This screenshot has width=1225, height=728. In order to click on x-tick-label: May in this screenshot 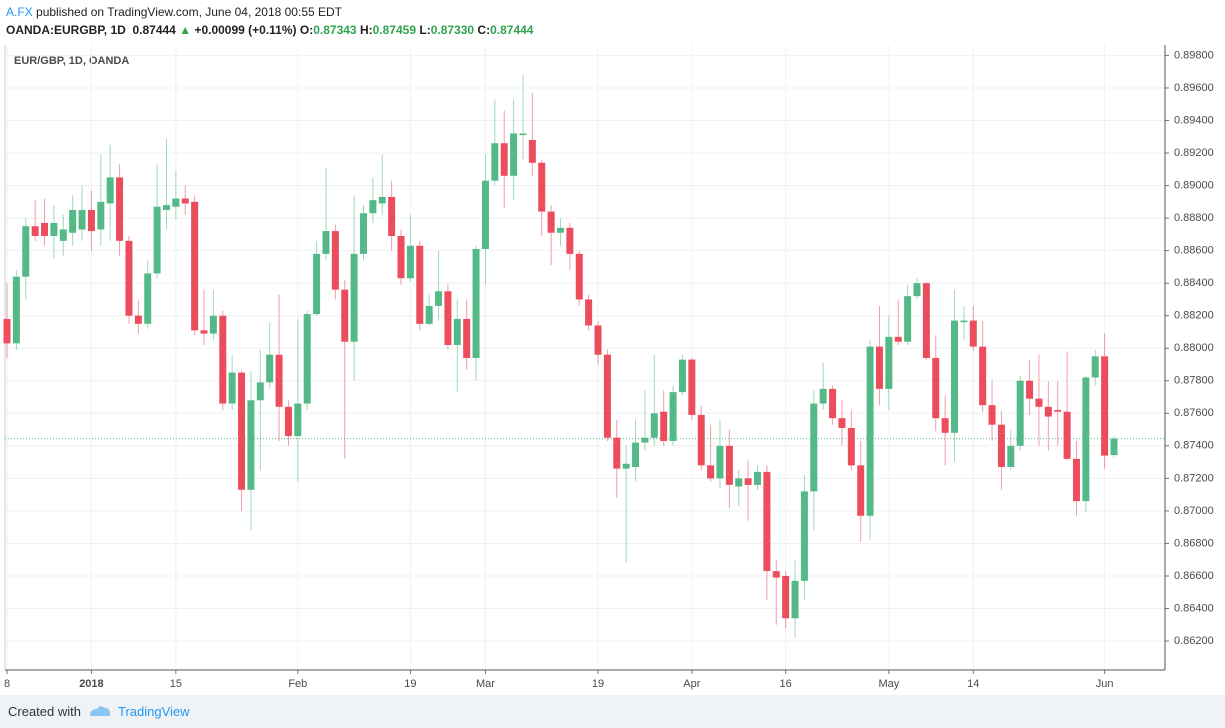, I will do `click(888, 684)`.